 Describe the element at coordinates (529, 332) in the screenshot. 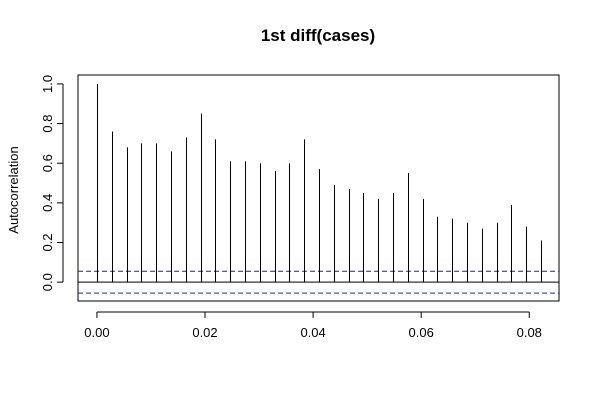

I see `x-tick-label: 0.08` at that location.